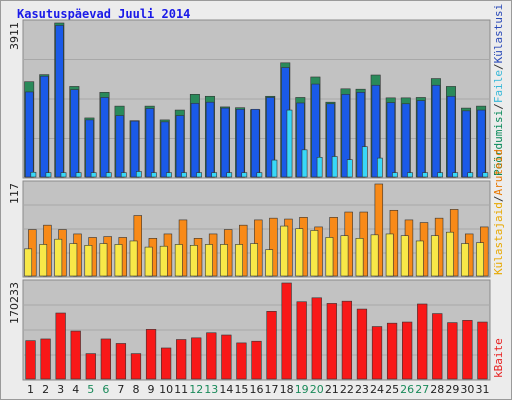 Image resolution: width=512 pixels, height=400 pixels. Describe the element at coordinates (14, 193) in the screenshot. I see `middle-ymax-label: 117` at that location.